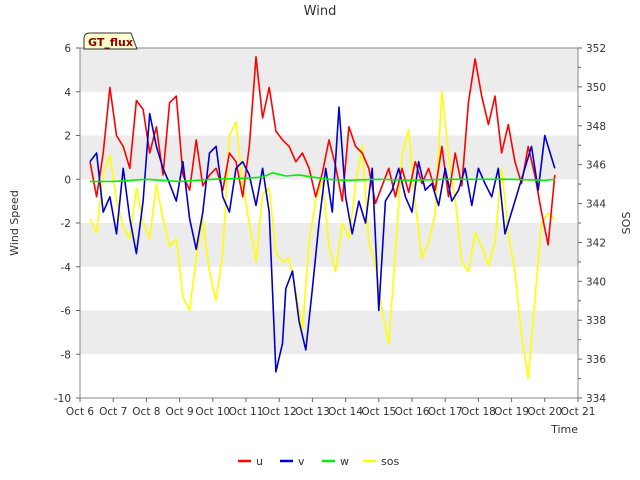  What do you see at coordinates (14, 223) in the screenshot?
I see `y-axis-label: Wind Speed` at bounding box center [14, 223].